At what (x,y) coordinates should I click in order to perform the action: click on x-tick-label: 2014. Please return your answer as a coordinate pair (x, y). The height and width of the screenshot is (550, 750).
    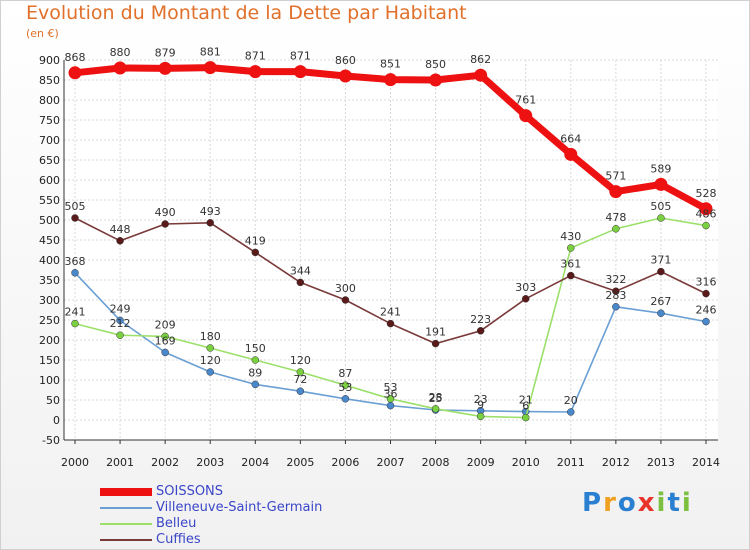
    Looking at the image, I should click on (706, 462).